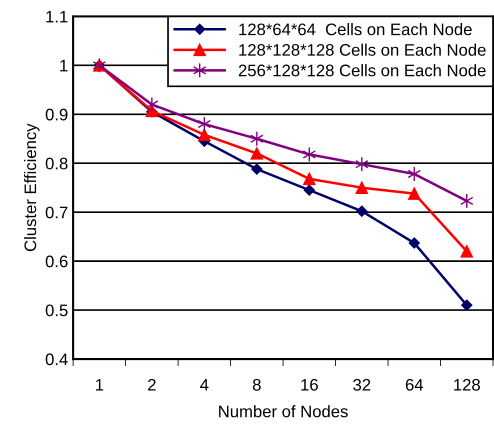 The height and width of the screenshot is (431, 494). I want to click on x-tick-label: 64, so click(415, 384).